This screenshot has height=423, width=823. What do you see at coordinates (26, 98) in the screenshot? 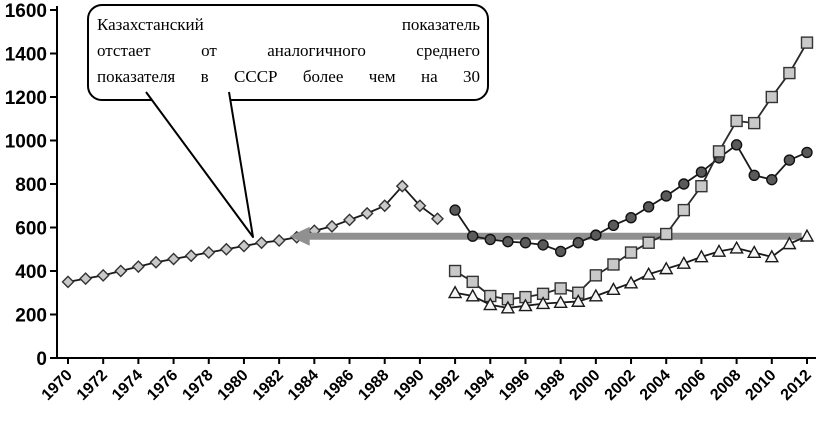
I see `y-tick-label: 1200` at bounding box center [26, 98].